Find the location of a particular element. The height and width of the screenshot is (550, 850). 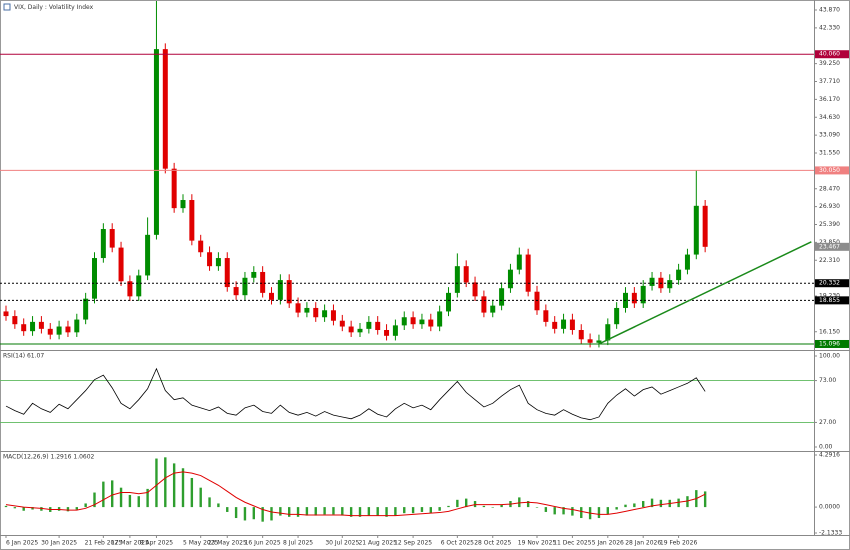

level-label: 30.050 is located at coordinates (829, 170).